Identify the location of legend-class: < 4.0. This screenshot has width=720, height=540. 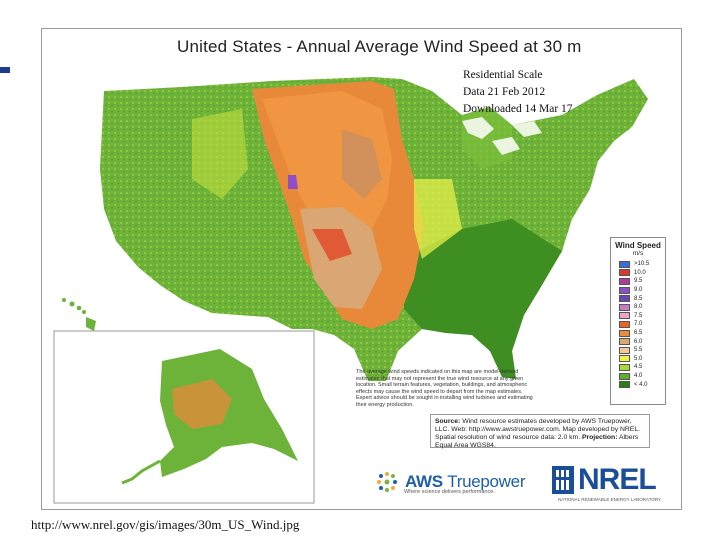
(642, 384).